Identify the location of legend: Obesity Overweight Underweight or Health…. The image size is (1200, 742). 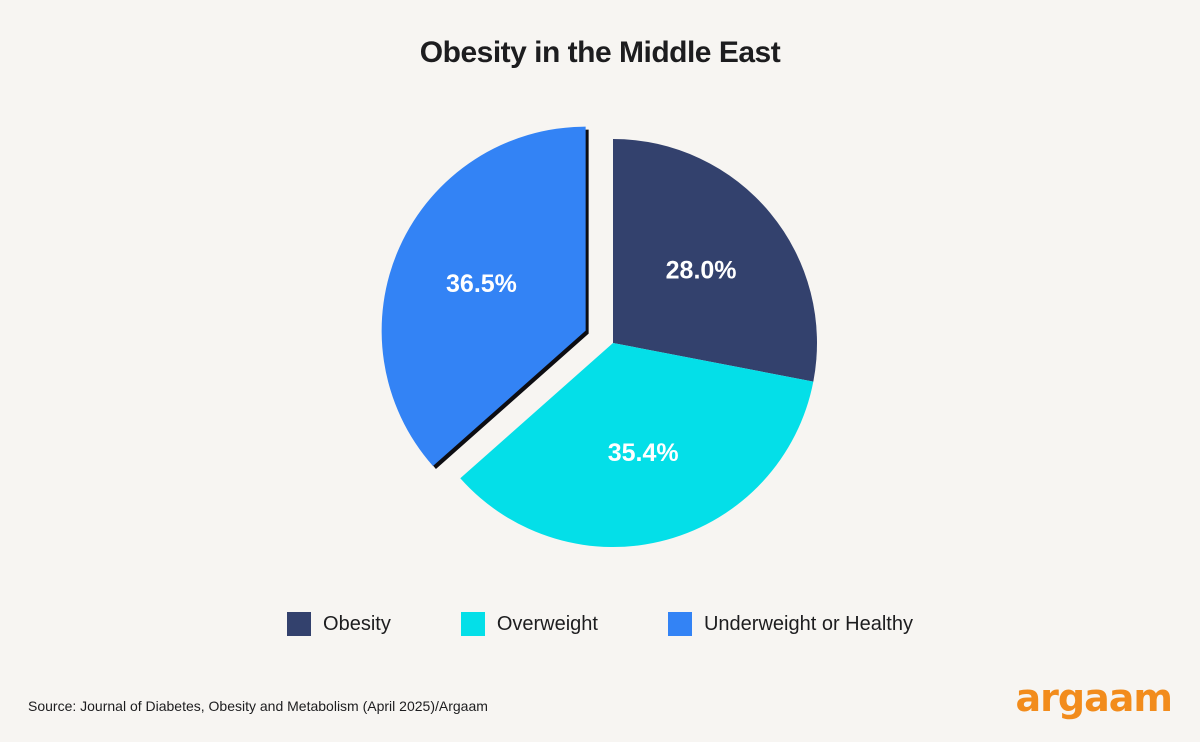
(600, 624).